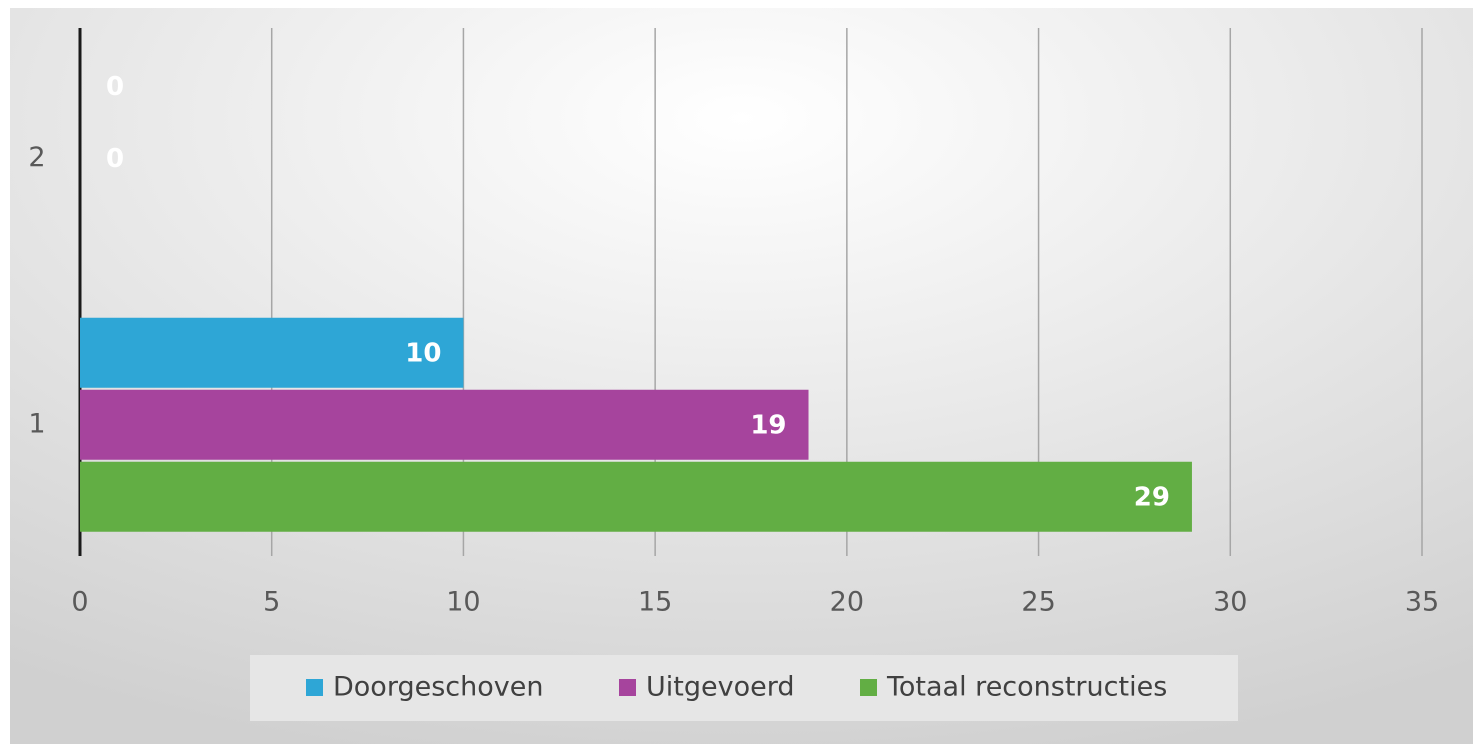 The image size is (1483, 752). I want to click on x-tick-label: 35, so click(1422, 602).